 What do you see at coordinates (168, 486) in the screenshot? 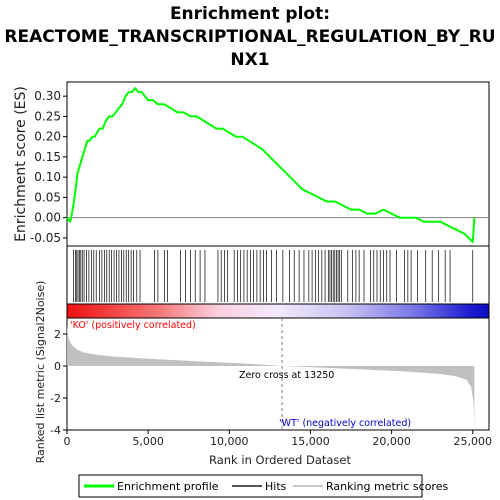
I see `legend-profile-label: Enrichment profile` at bounding box center [168, 486].